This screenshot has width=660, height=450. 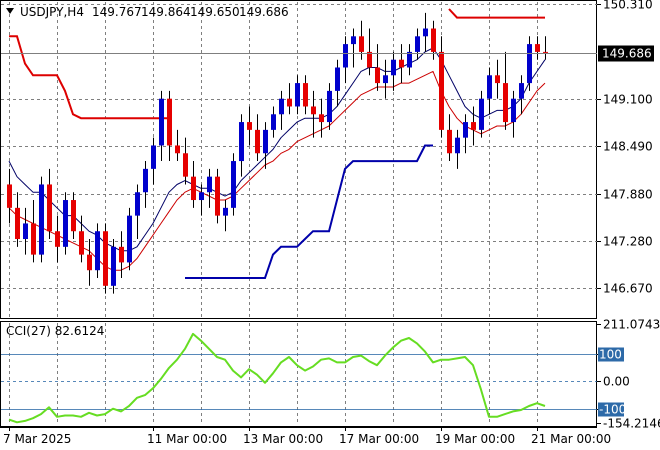 I want to click on time-tick-label: 17 Mar 00:00, so click(x=379, y=439).